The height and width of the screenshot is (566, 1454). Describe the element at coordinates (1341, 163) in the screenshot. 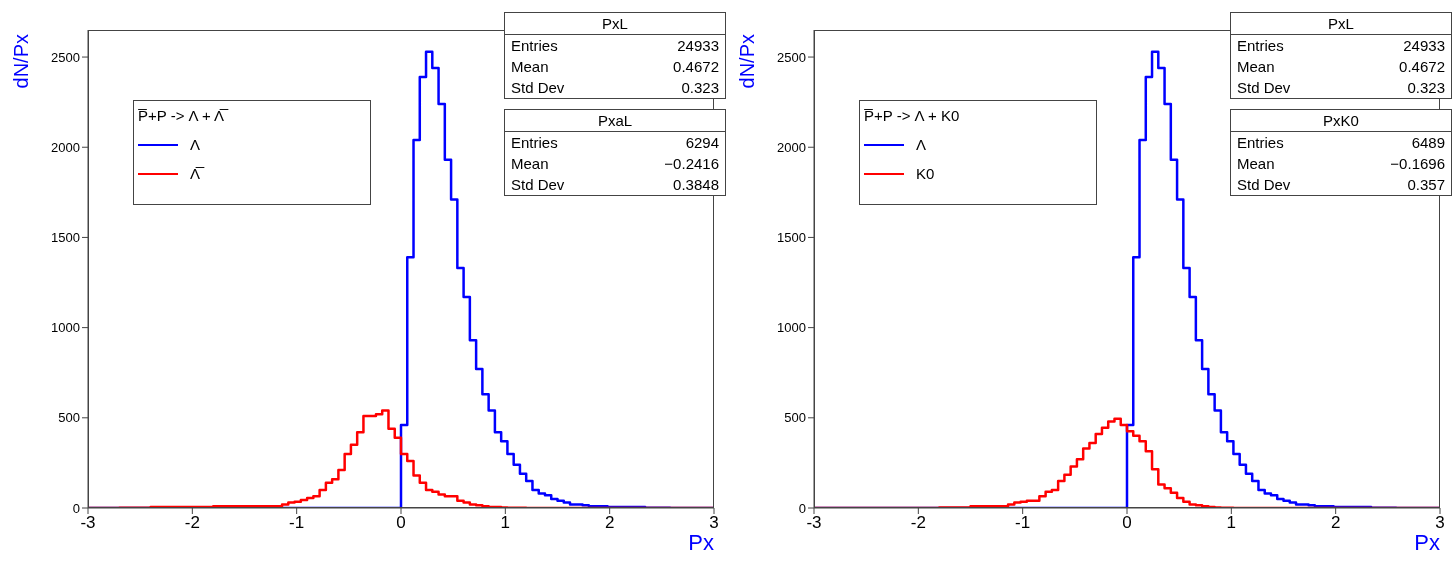

I see `text: Mean −0.1696` at that location.